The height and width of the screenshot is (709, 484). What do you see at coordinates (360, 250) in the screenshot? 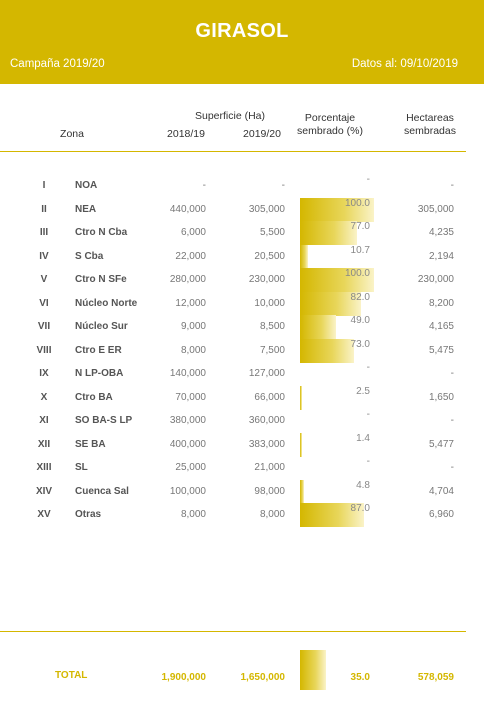
I see `row-pct-value: 10.7` at bounding box center [360, 250].